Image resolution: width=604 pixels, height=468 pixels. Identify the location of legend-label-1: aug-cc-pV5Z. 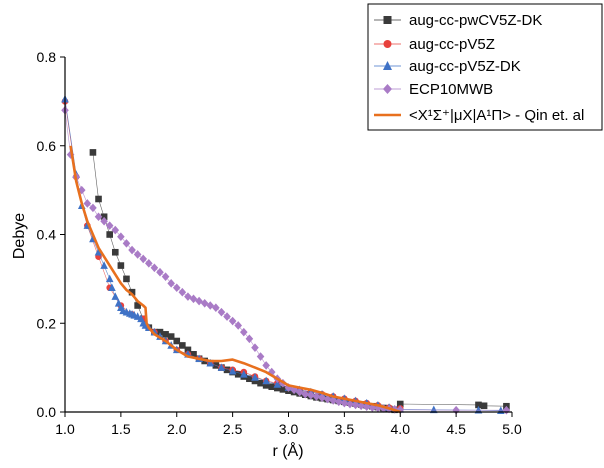
(452, 44).